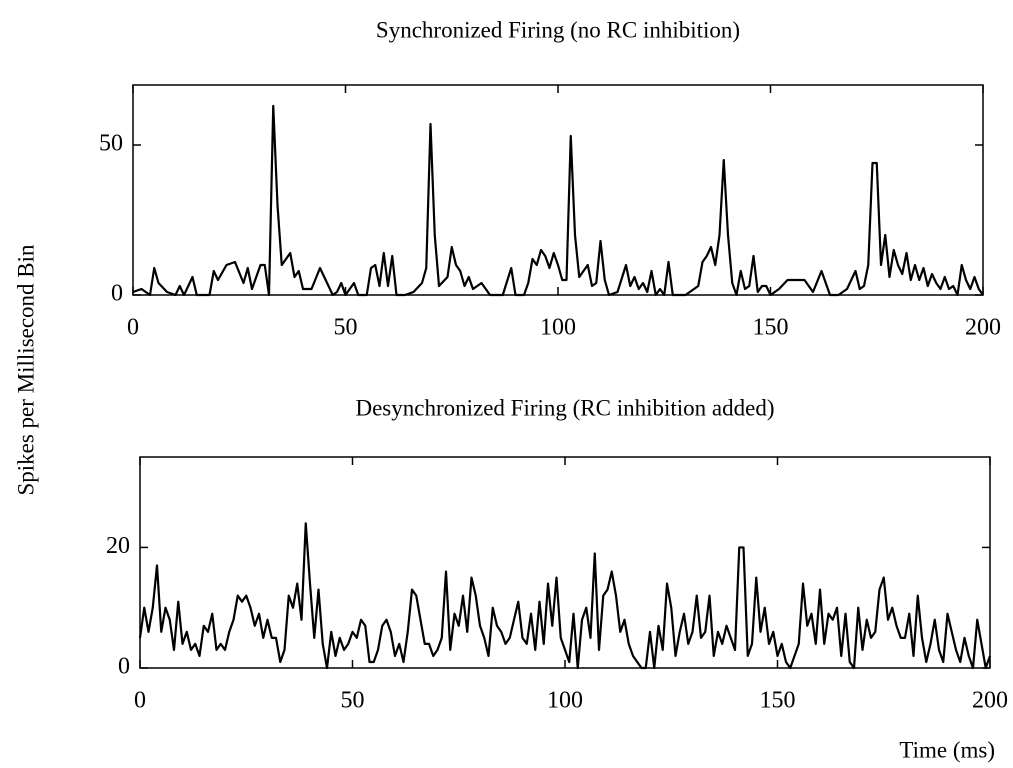 This screenshot has width=1013, height=768. I want to click on x-axis-label: Time (ms), so click(947, 749).